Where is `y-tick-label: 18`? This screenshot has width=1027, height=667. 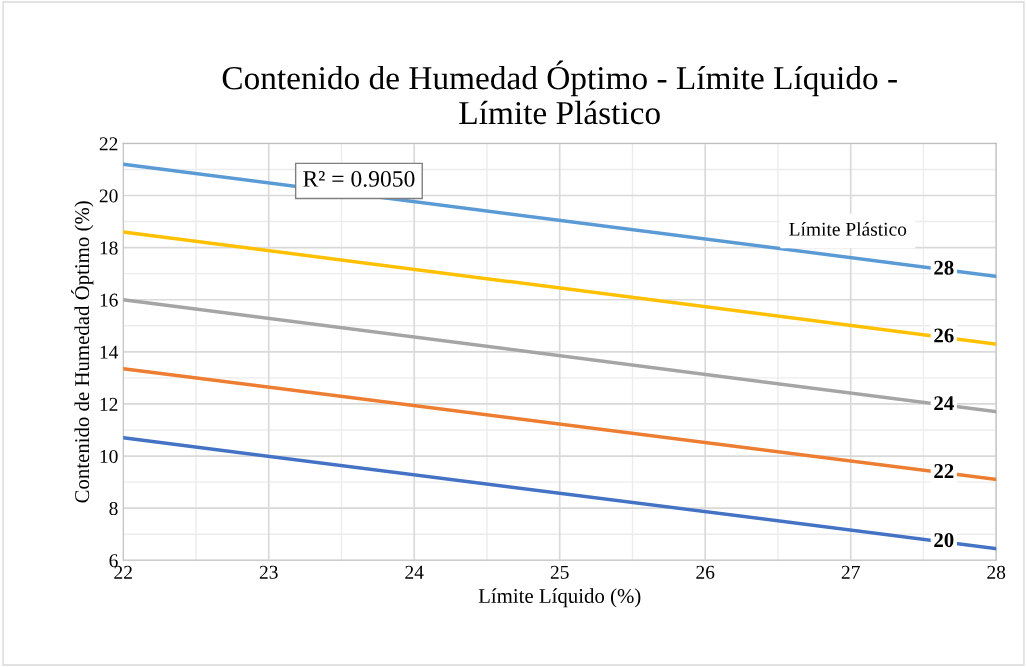
y-tick-label: 18 is located at coordinates (109, 248).